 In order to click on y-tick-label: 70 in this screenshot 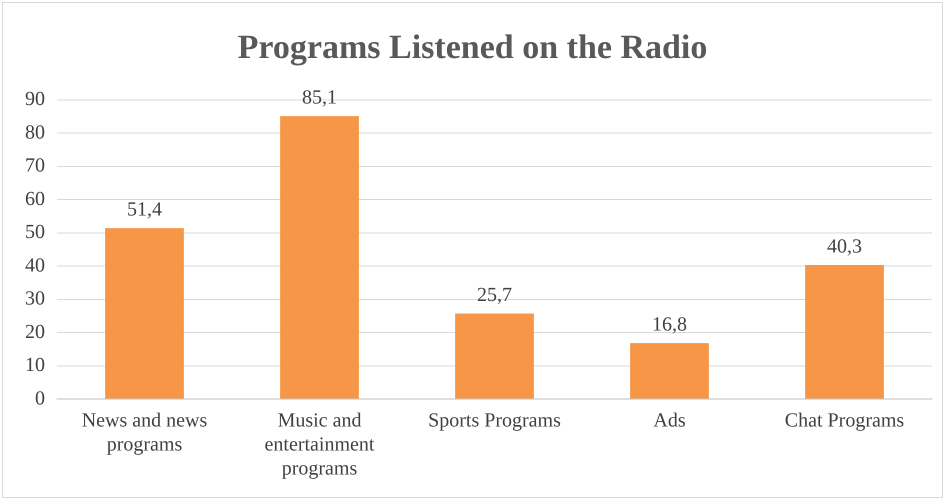, I will do `click(35, 165)`.